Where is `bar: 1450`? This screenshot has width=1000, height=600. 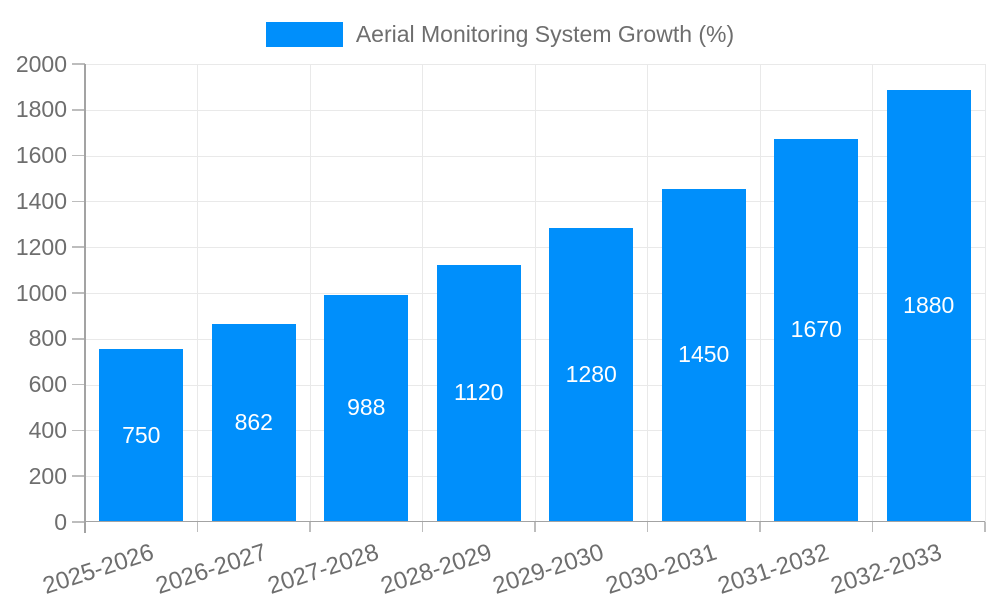 bar: 1450 is located at coordinates (703, 354).